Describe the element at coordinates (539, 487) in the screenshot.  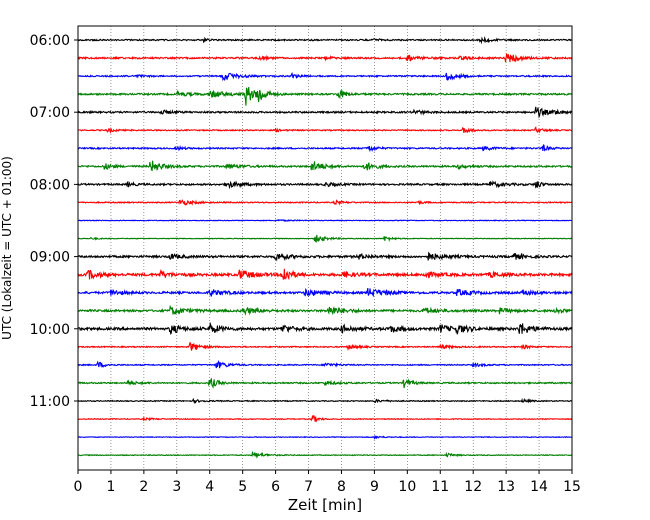
I see `x-tick-label: 14` at that location.